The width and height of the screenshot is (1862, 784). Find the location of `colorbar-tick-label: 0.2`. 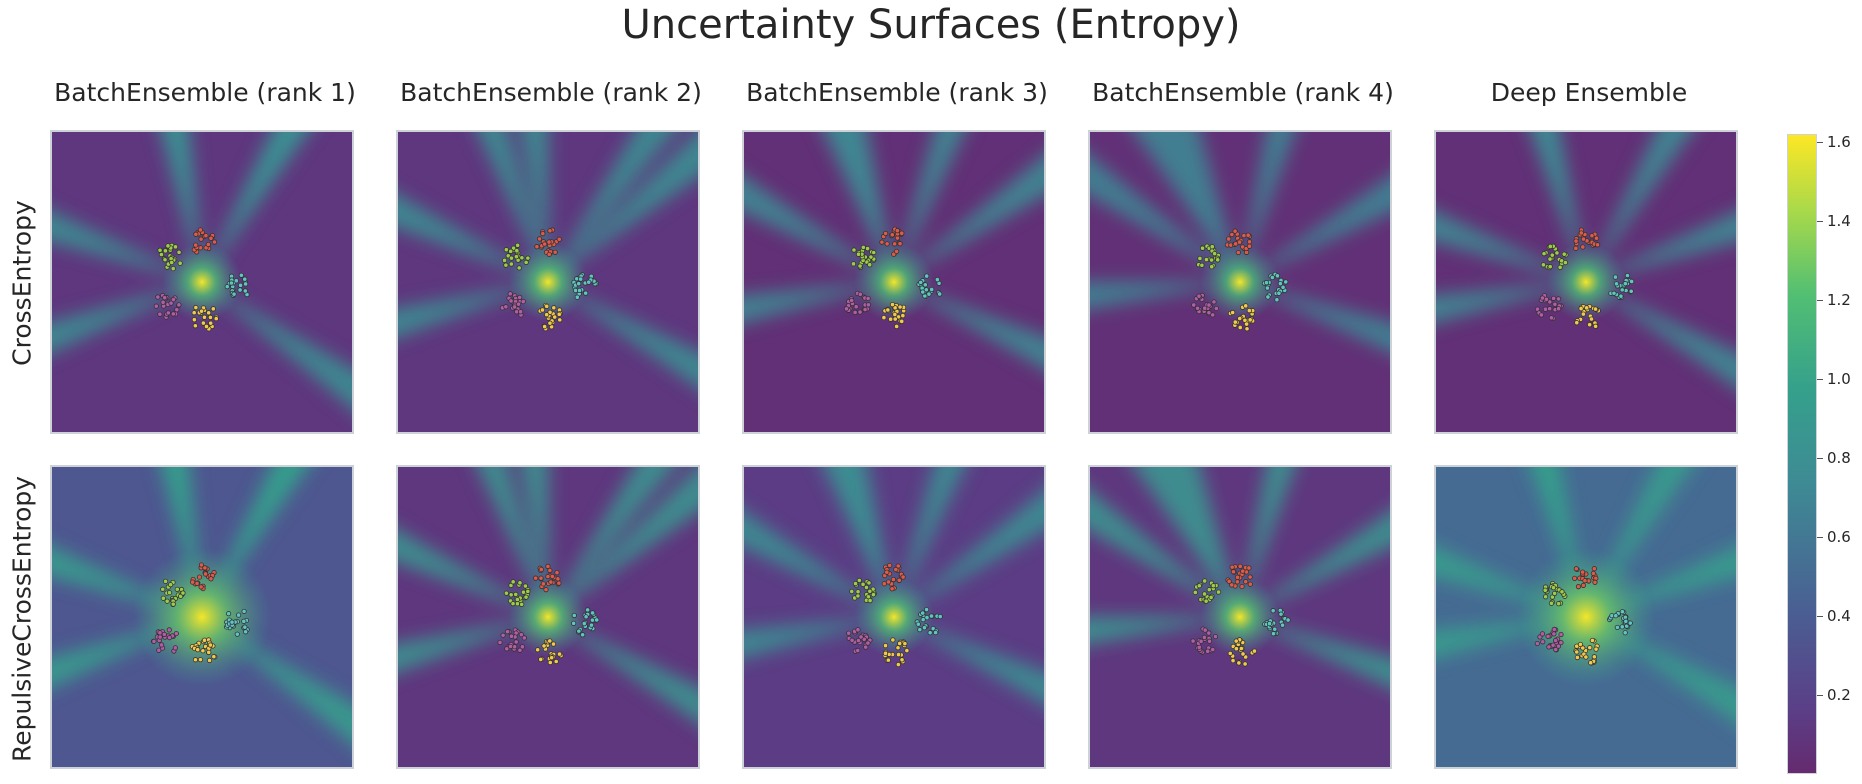

colorbar-tick-label: 0.2 is located at coordinates (1839, 694).